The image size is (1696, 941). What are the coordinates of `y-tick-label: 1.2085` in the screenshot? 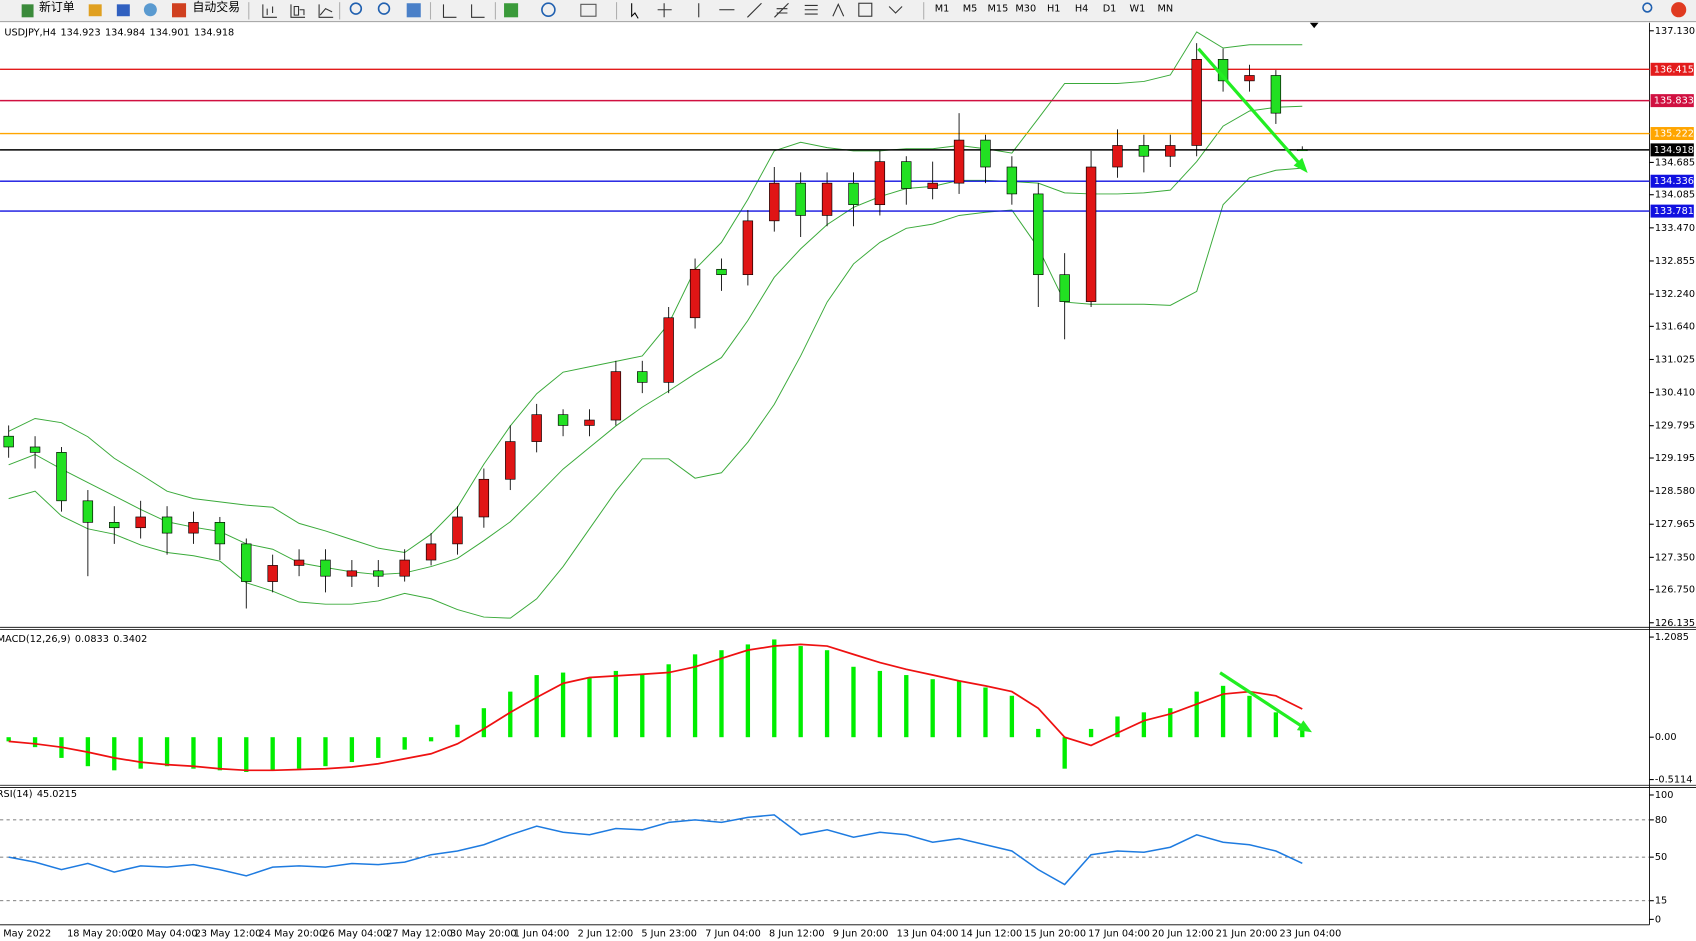 It's located at (1672, 637).